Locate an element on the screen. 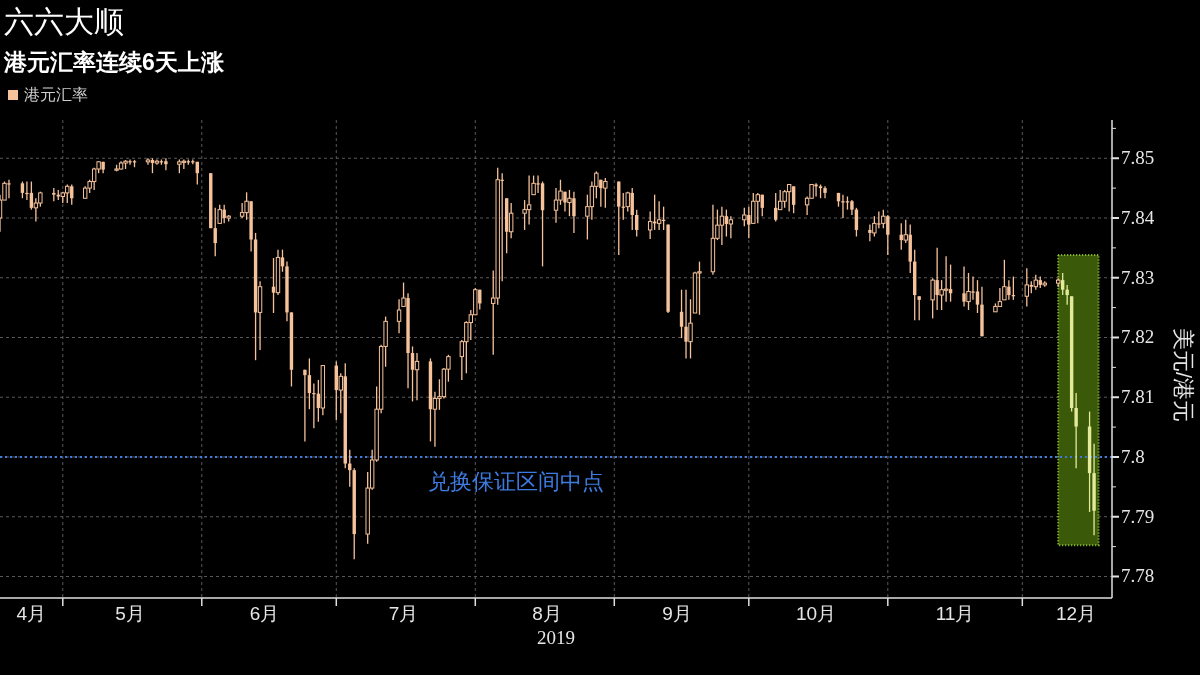 This screenshot has height=675, width=1200. chart-subtitle: 港元汇率连续6天上涨 is located at coordinates (114, 62).